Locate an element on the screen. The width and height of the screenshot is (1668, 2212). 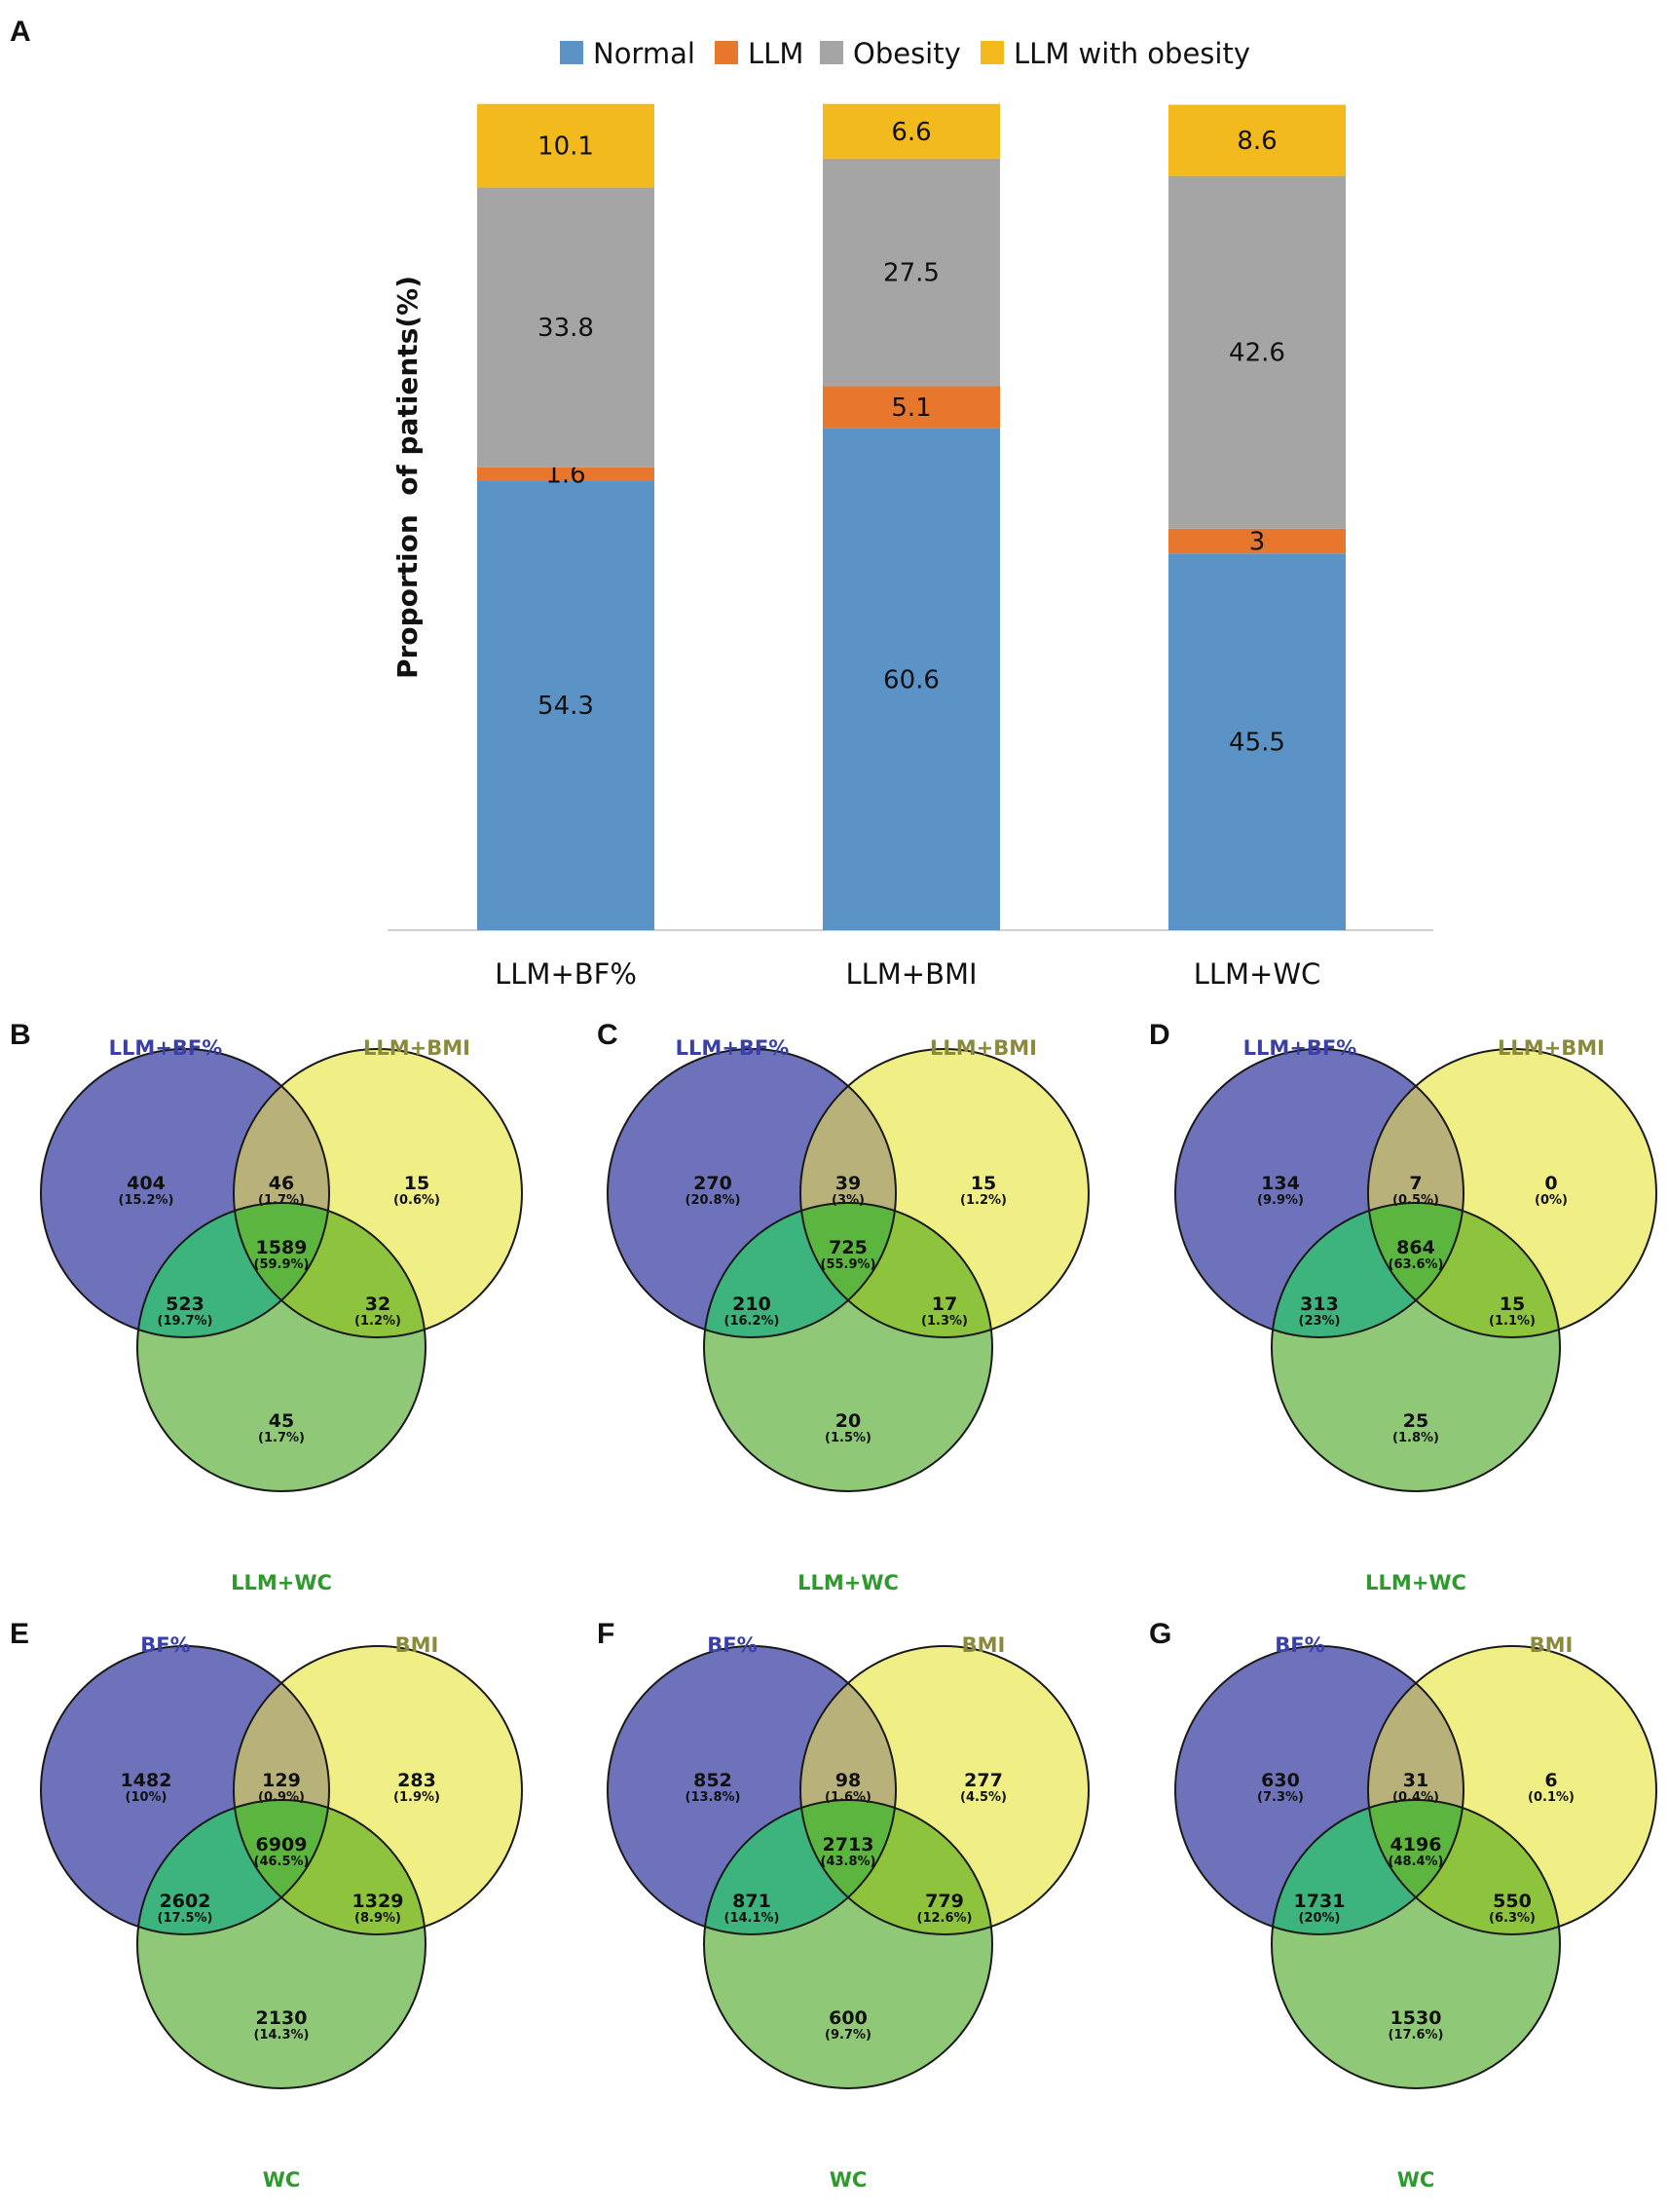
venn-count-c: 600 is located at coordinates (849, 2018).